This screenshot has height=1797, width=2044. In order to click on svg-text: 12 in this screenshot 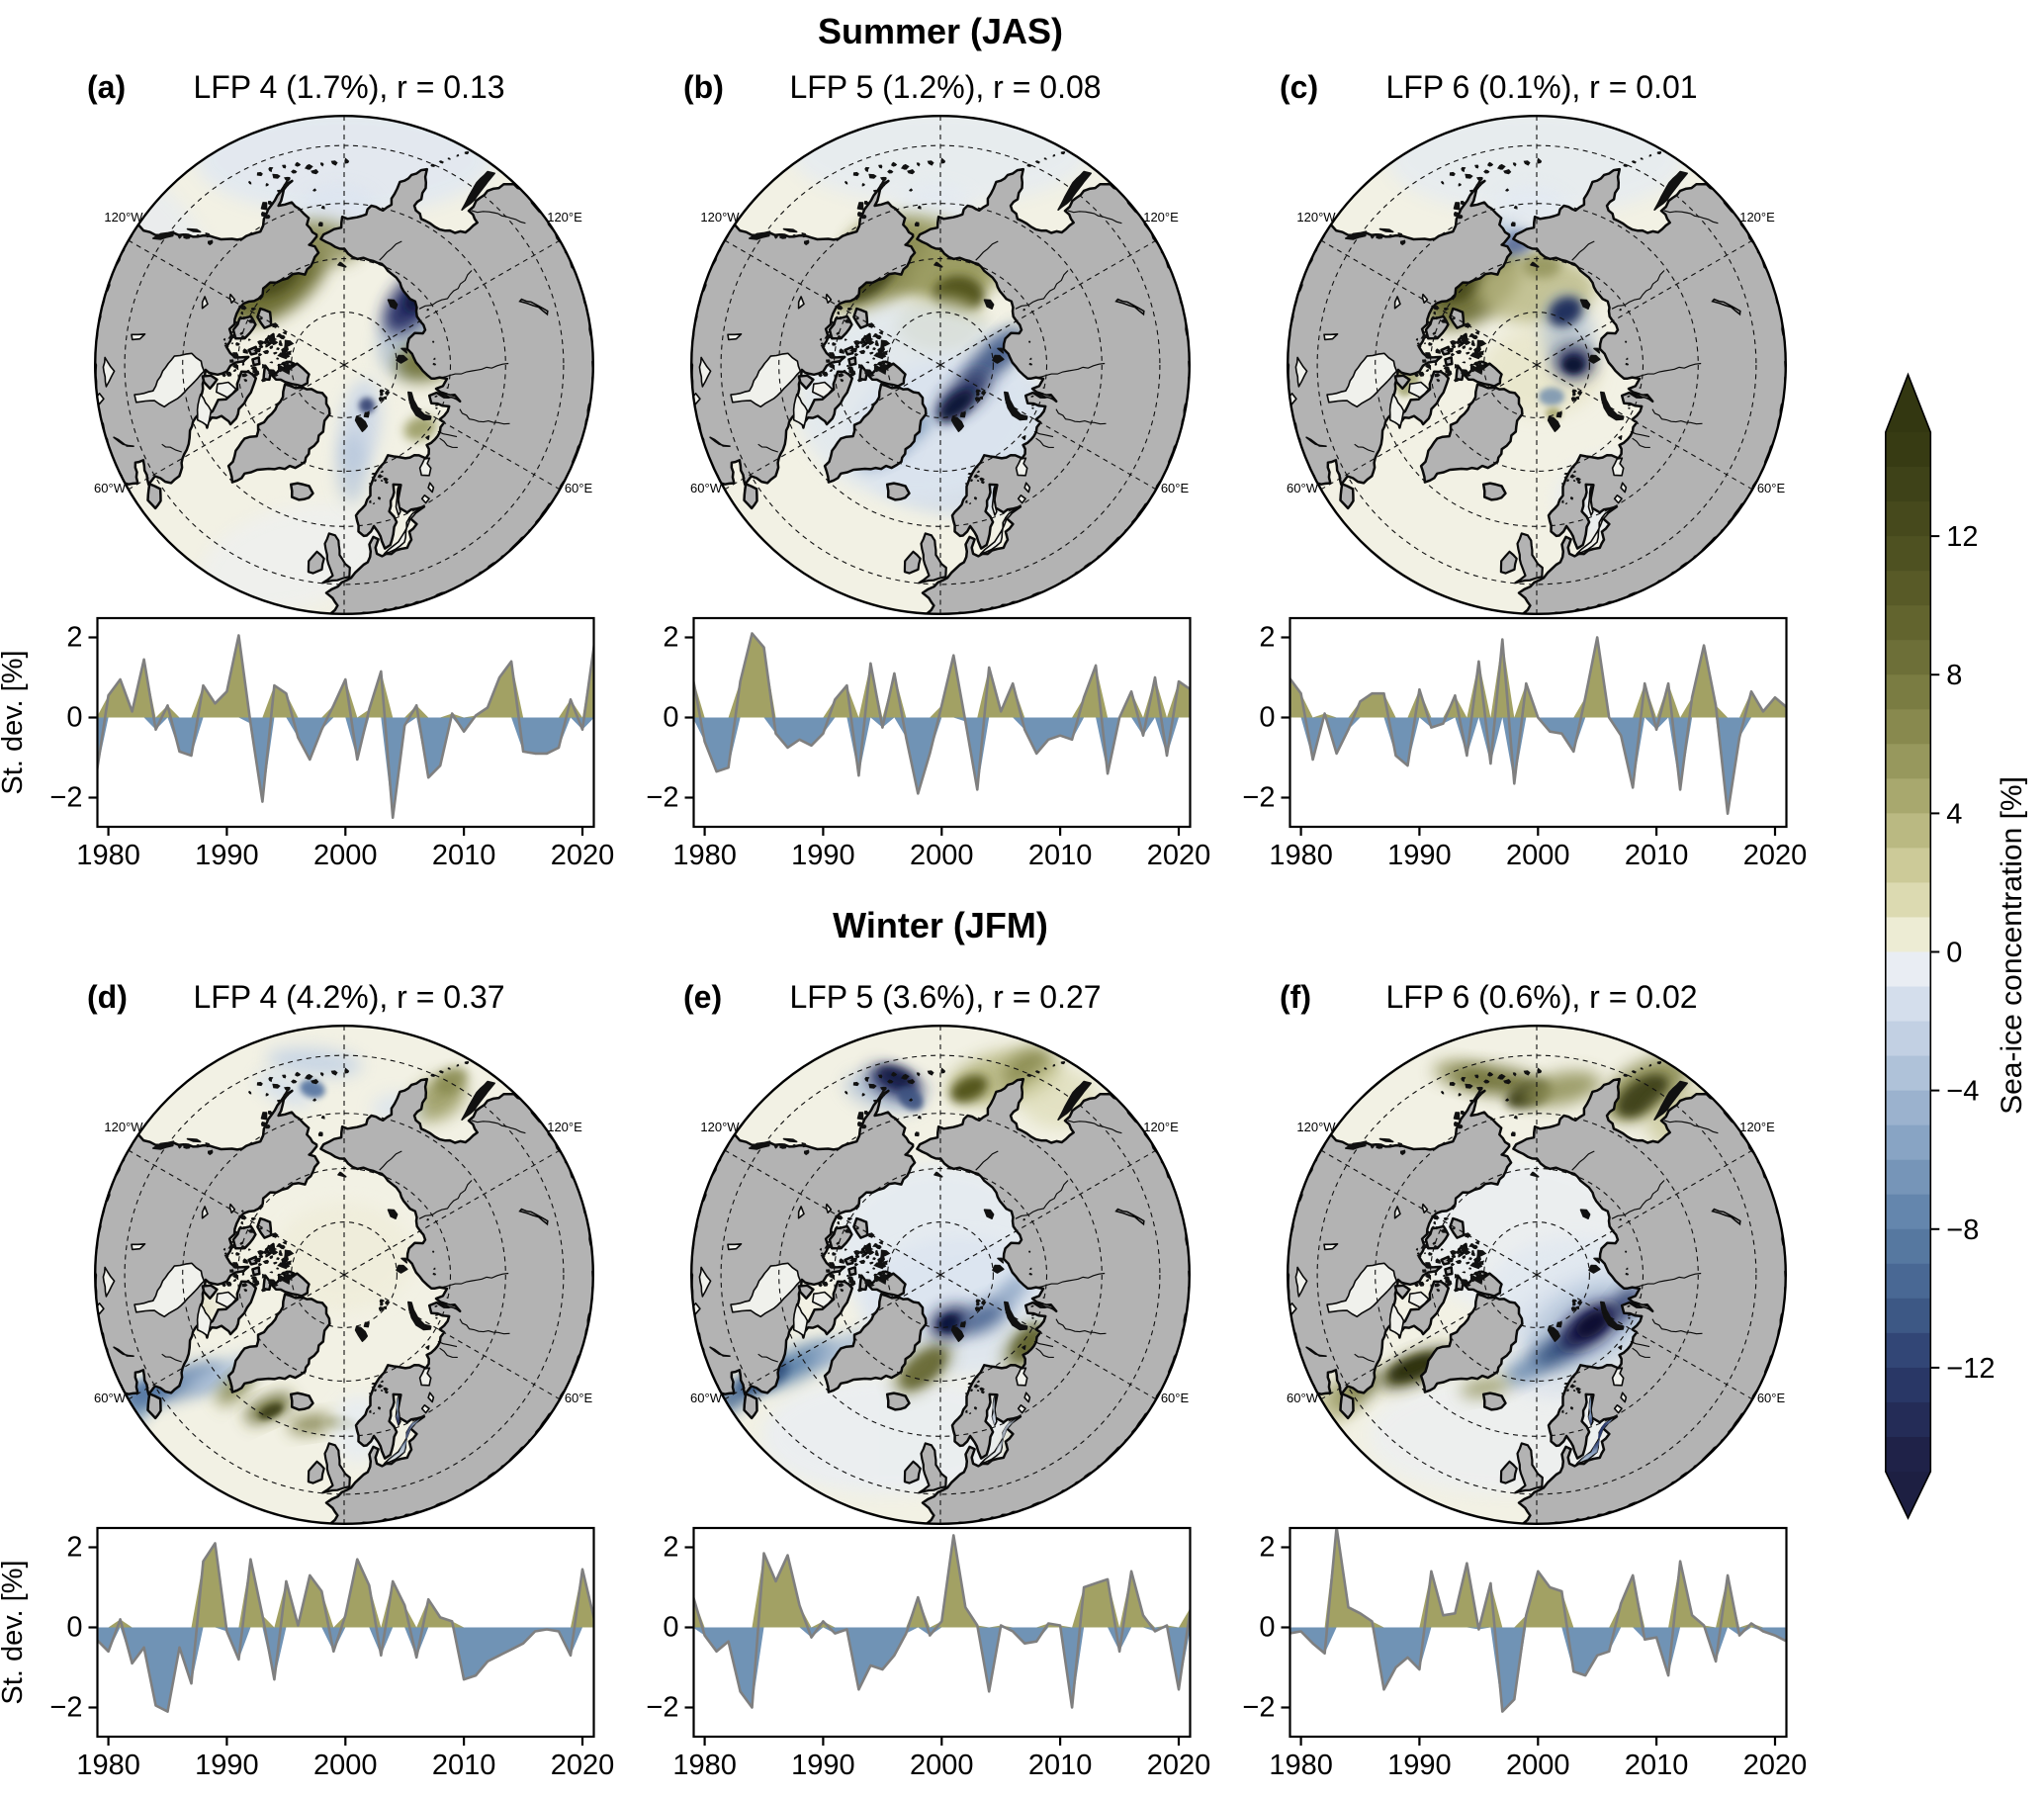, I will do `click(1962, 537)`.